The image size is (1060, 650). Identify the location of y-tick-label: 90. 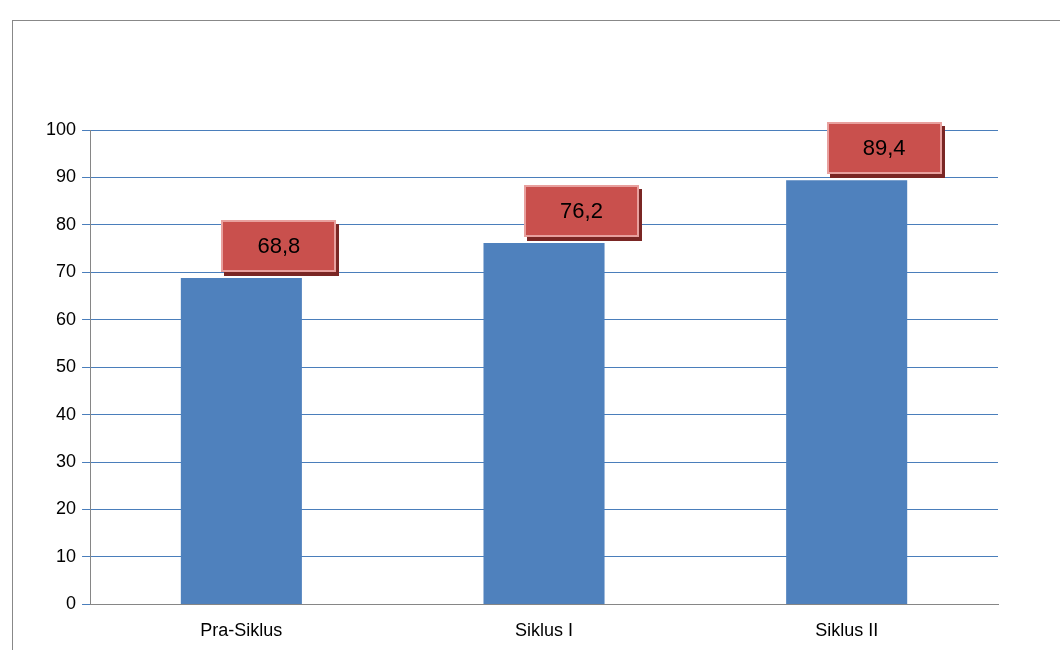
(66, 176).